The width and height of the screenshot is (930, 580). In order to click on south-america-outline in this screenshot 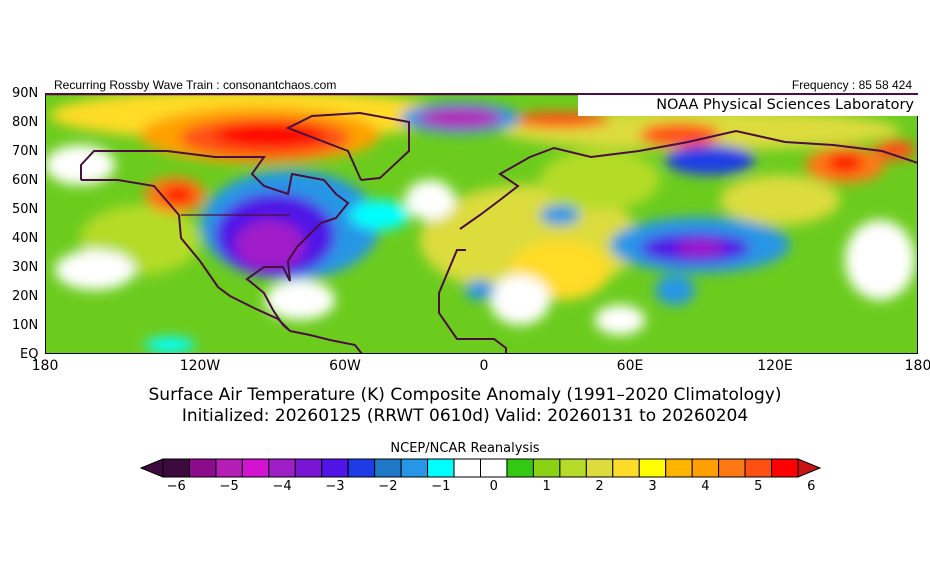, I will do `click(326, 342)`.